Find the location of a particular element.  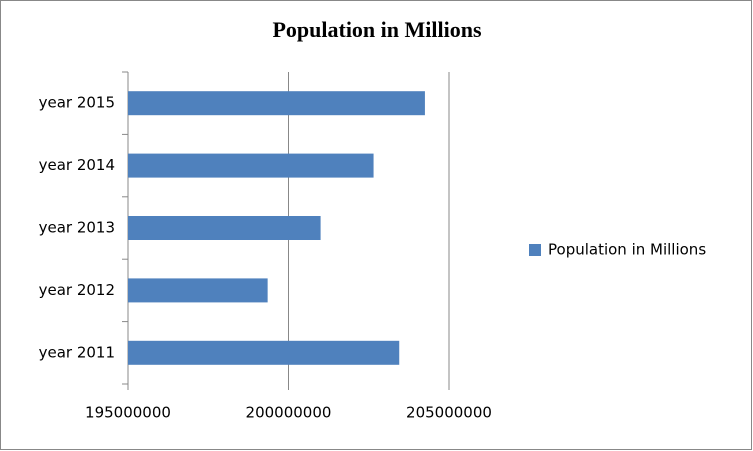

chart-title: Population in Millions is located at coordinates (376, 29).